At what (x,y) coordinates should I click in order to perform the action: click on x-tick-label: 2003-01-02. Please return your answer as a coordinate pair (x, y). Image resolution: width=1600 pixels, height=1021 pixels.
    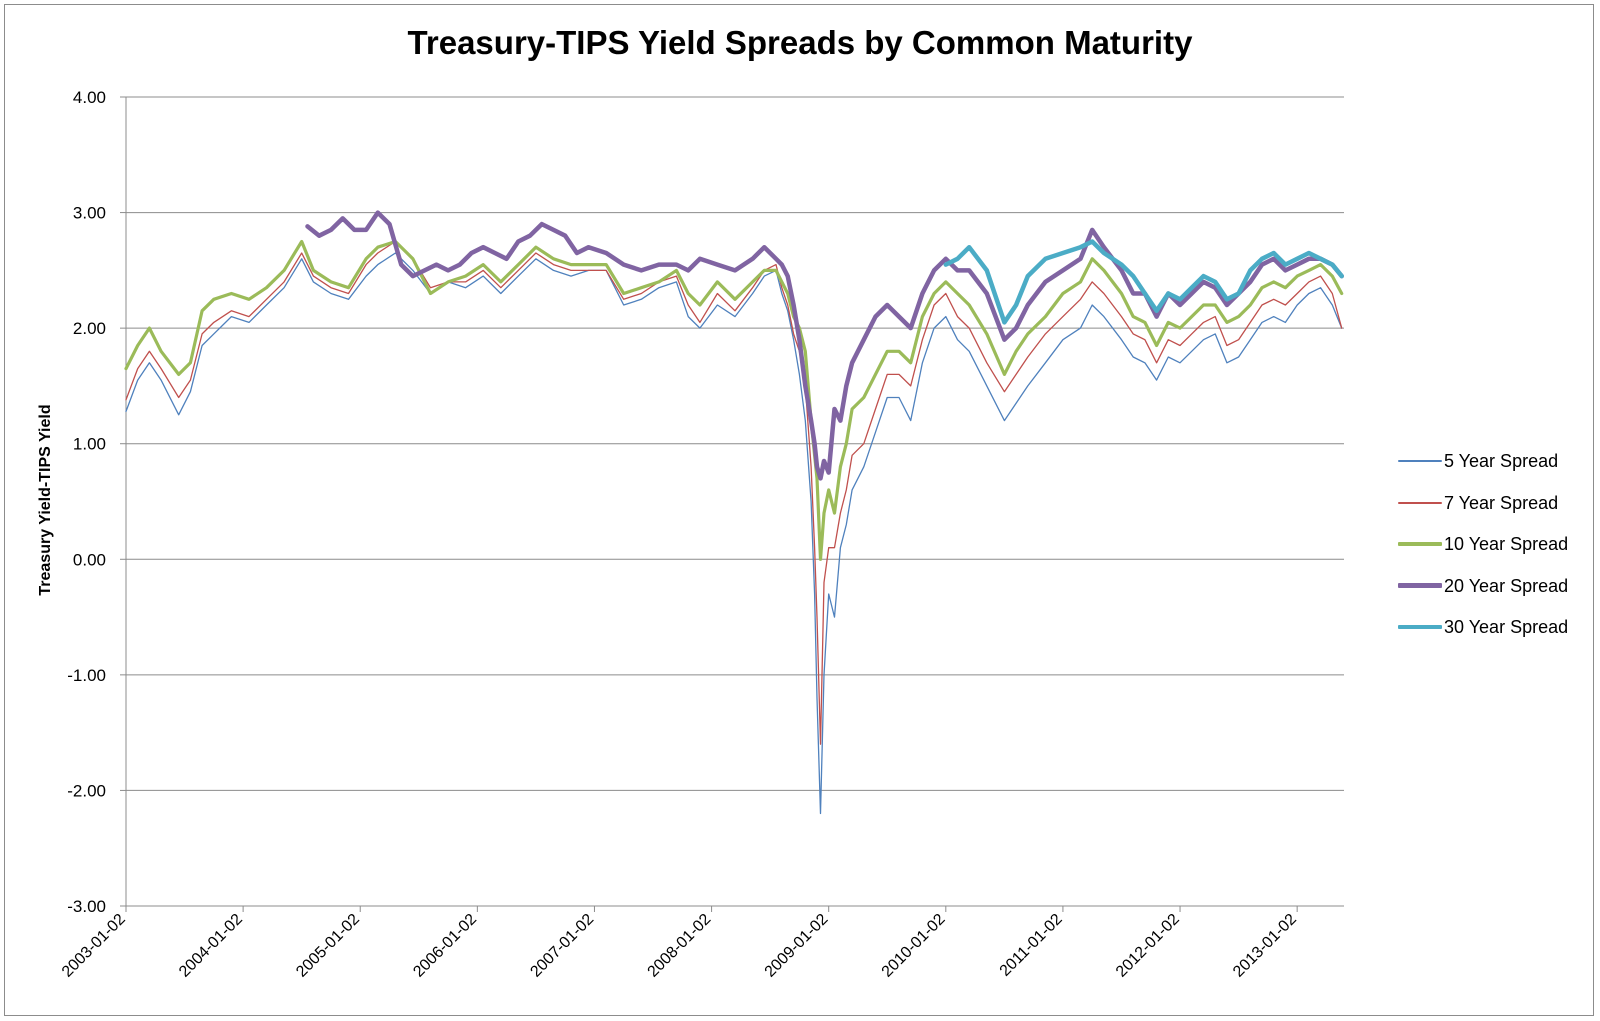
    Looking at the image, I should click on (94, 946).